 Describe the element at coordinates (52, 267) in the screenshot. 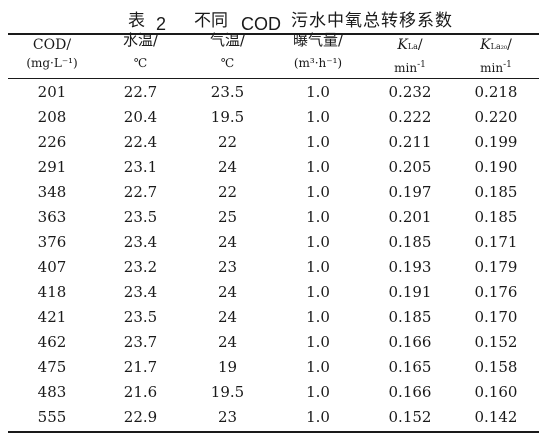

I see `cell-cod: 407` at that location.